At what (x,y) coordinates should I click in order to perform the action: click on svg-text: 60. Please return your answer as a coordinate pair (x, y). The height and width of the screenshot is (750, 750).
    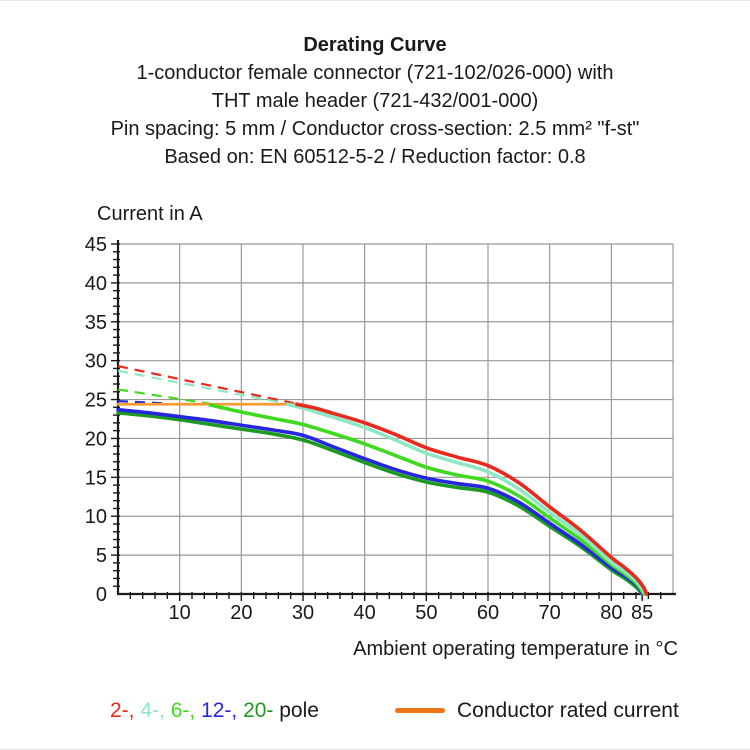
    Looking at the image, I should click on (488, 613).